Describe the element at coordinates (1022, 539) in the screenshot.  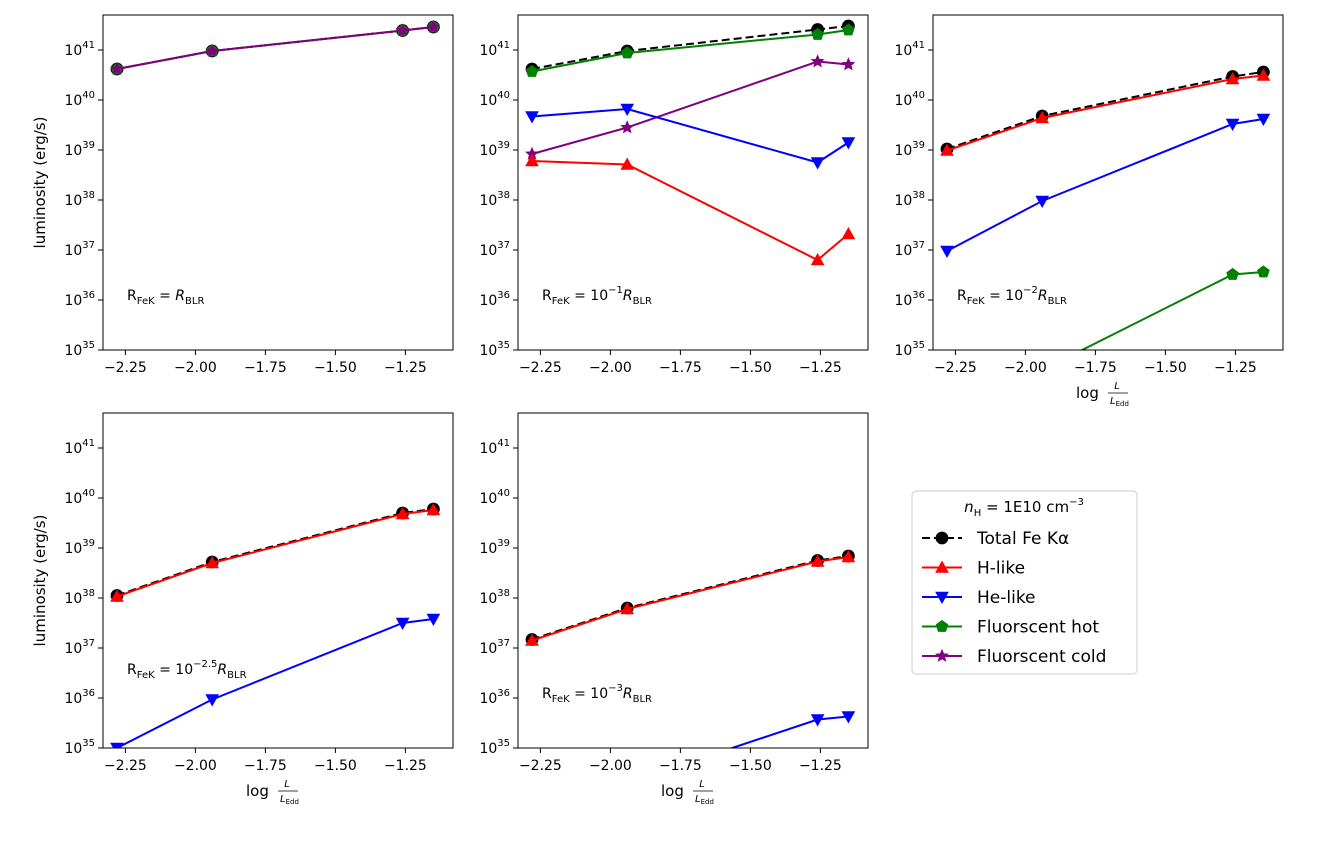
I see `legend-label: Total Fe Kα` at that location.